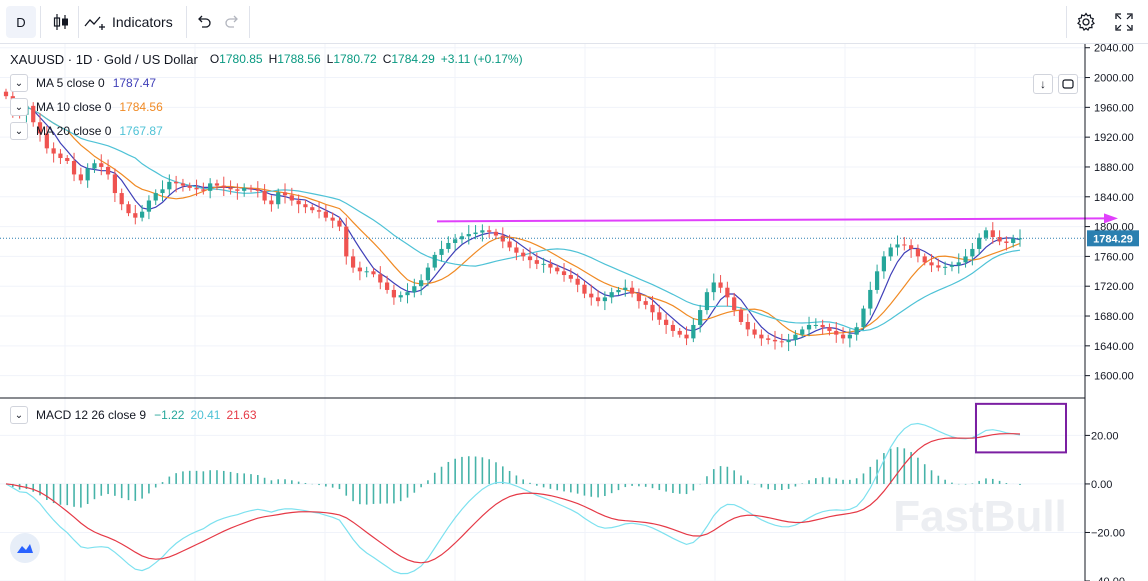 The image size is (1148, 581). I want to click on macd-axis-label: 20.00, so click(1105, 436).